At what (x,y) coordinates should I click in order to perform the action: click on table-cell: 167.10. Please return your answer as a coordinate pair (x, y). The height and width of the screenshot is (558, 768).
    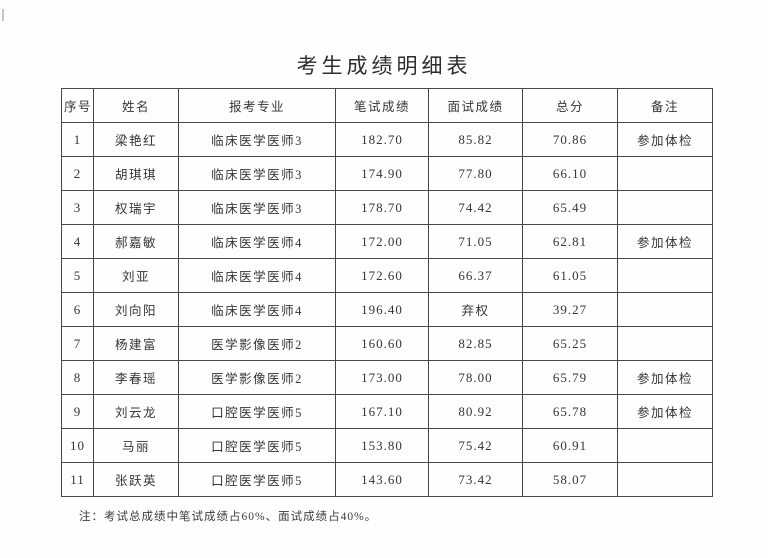
    Looking at the image, I should click on (382, 411).